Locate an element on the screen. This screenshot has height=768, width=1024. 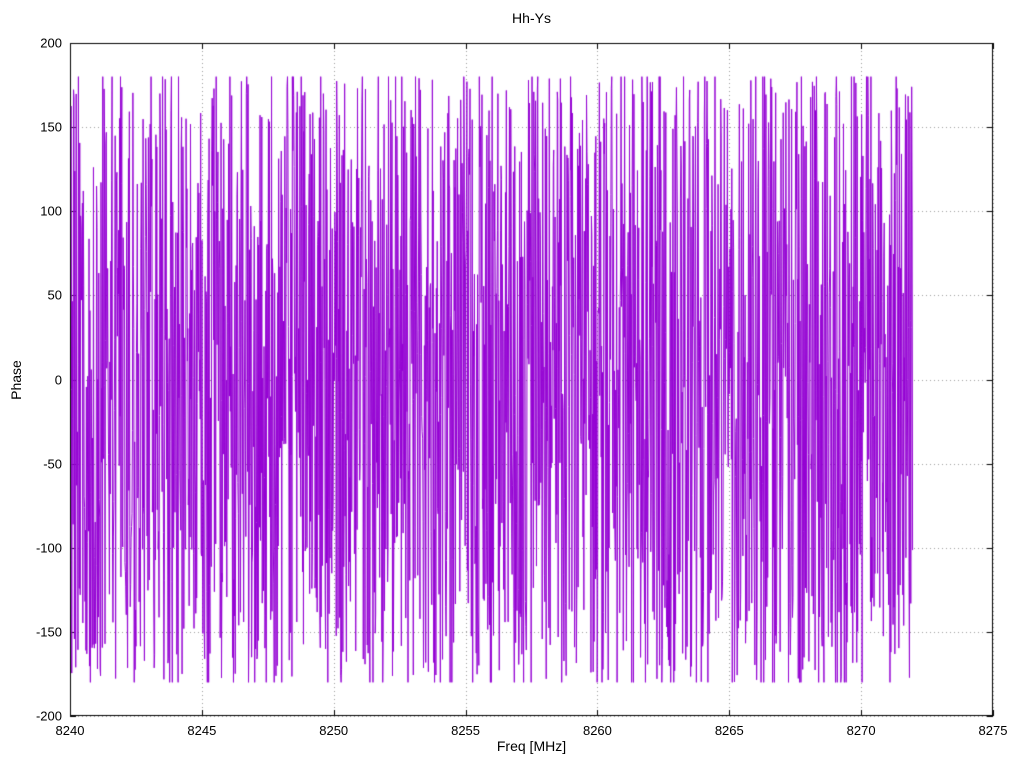
y-tick-label: 100 is located at coordinates (51, 211).